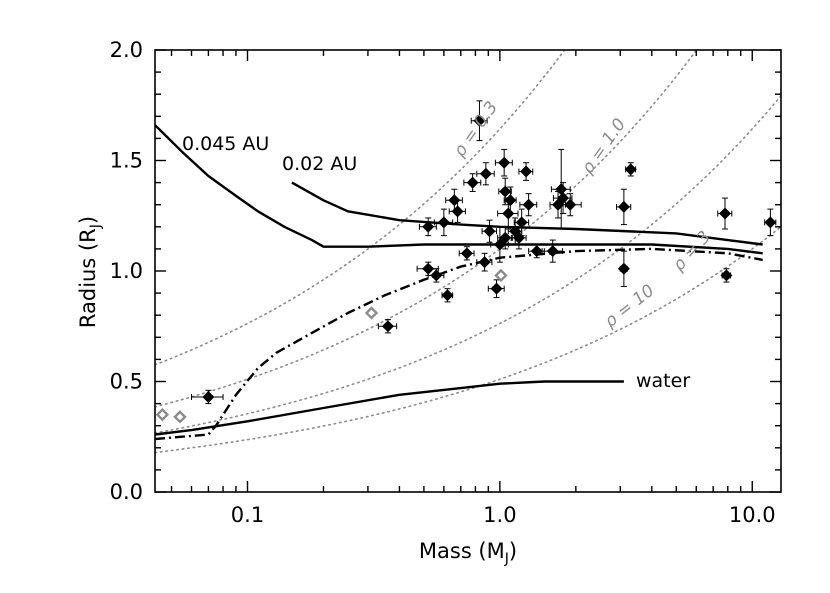 Image resolution: width=830 pixels, height=593 pixels. Describe the element at coordinates (630, 306) in the screenshot. I see `density-label-10-dense: ρ = 10` at that location.